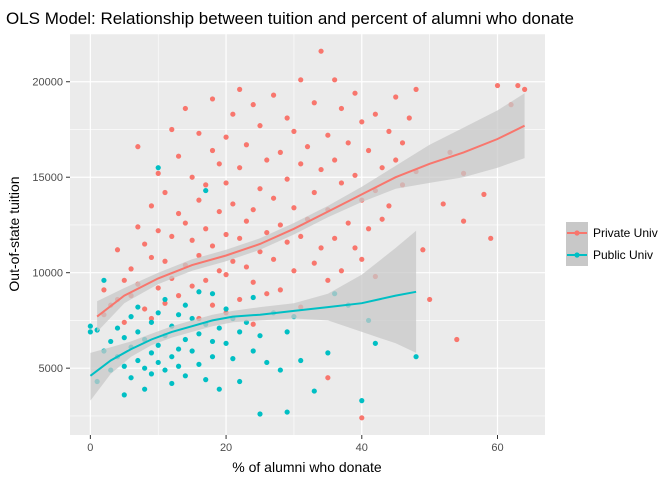 The height and width of the screenshot is (480, 672). I want to click on y-axis-ticks: 5000 10000 15000 20000, so click(51, 226).